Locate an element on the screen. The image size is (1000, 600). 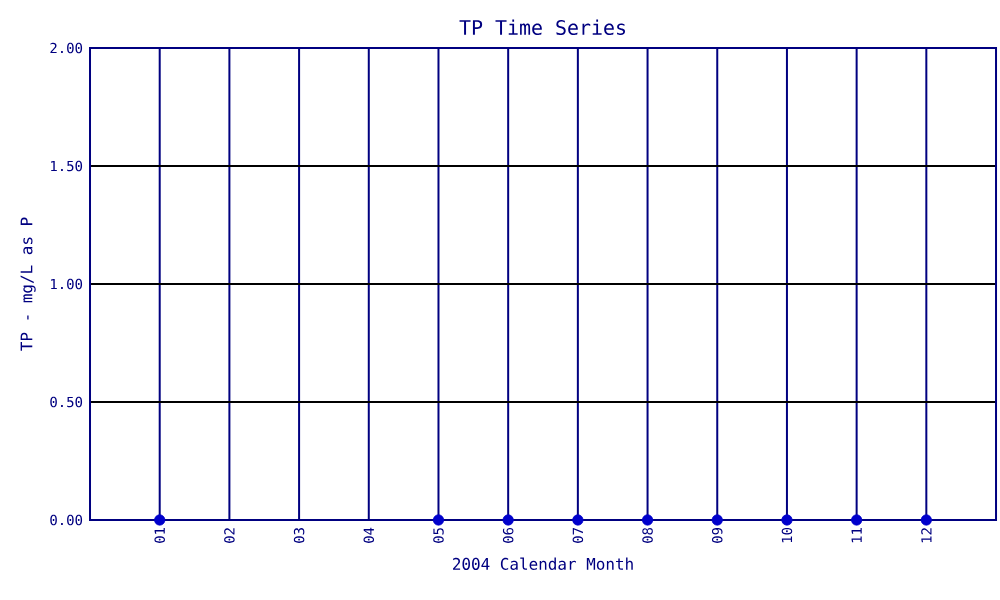
chart-title: TP Time Series is located at coordinates (542, 27).